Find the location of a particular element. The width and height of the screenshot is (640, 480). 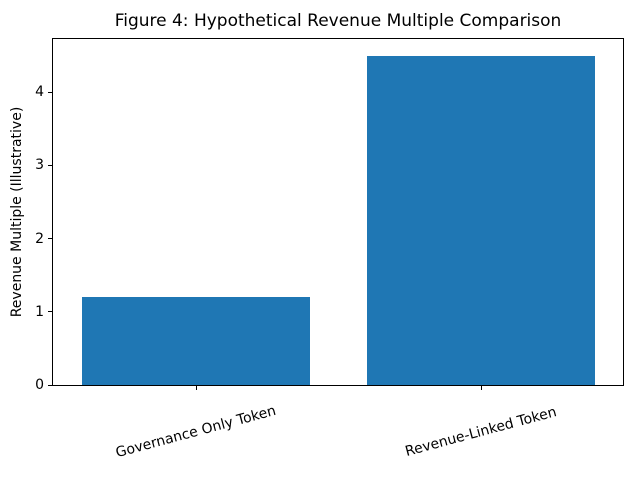

y-tick-label: 3 is located at coordinates (39, 165).